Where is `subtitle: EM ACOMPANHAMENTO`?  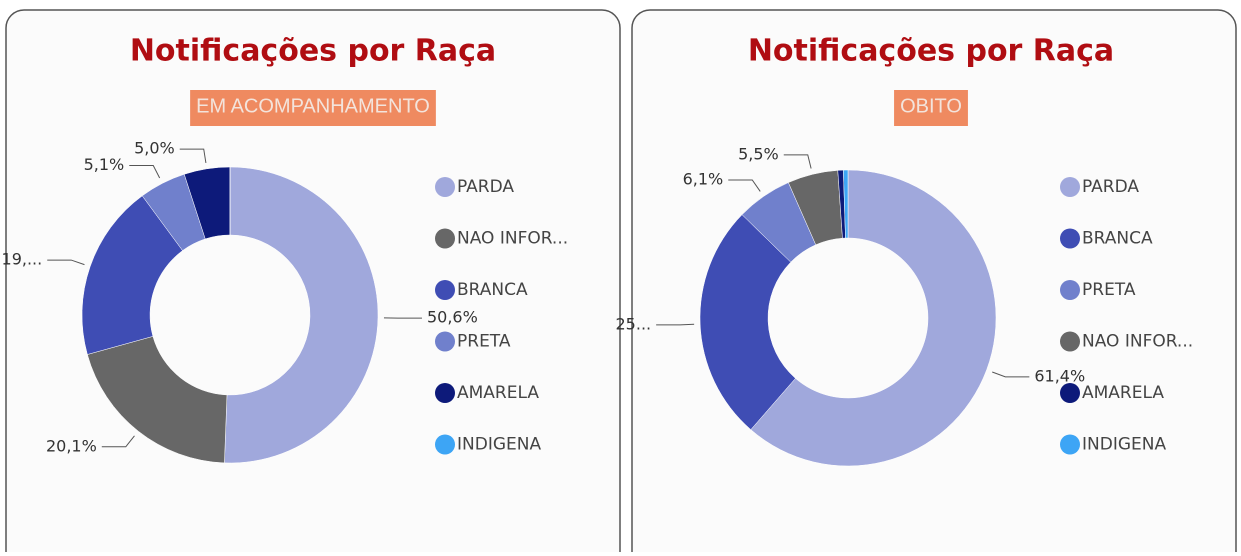
subtitle: EM ACOMPANHAMENTO is located at coordinates (313, 106).